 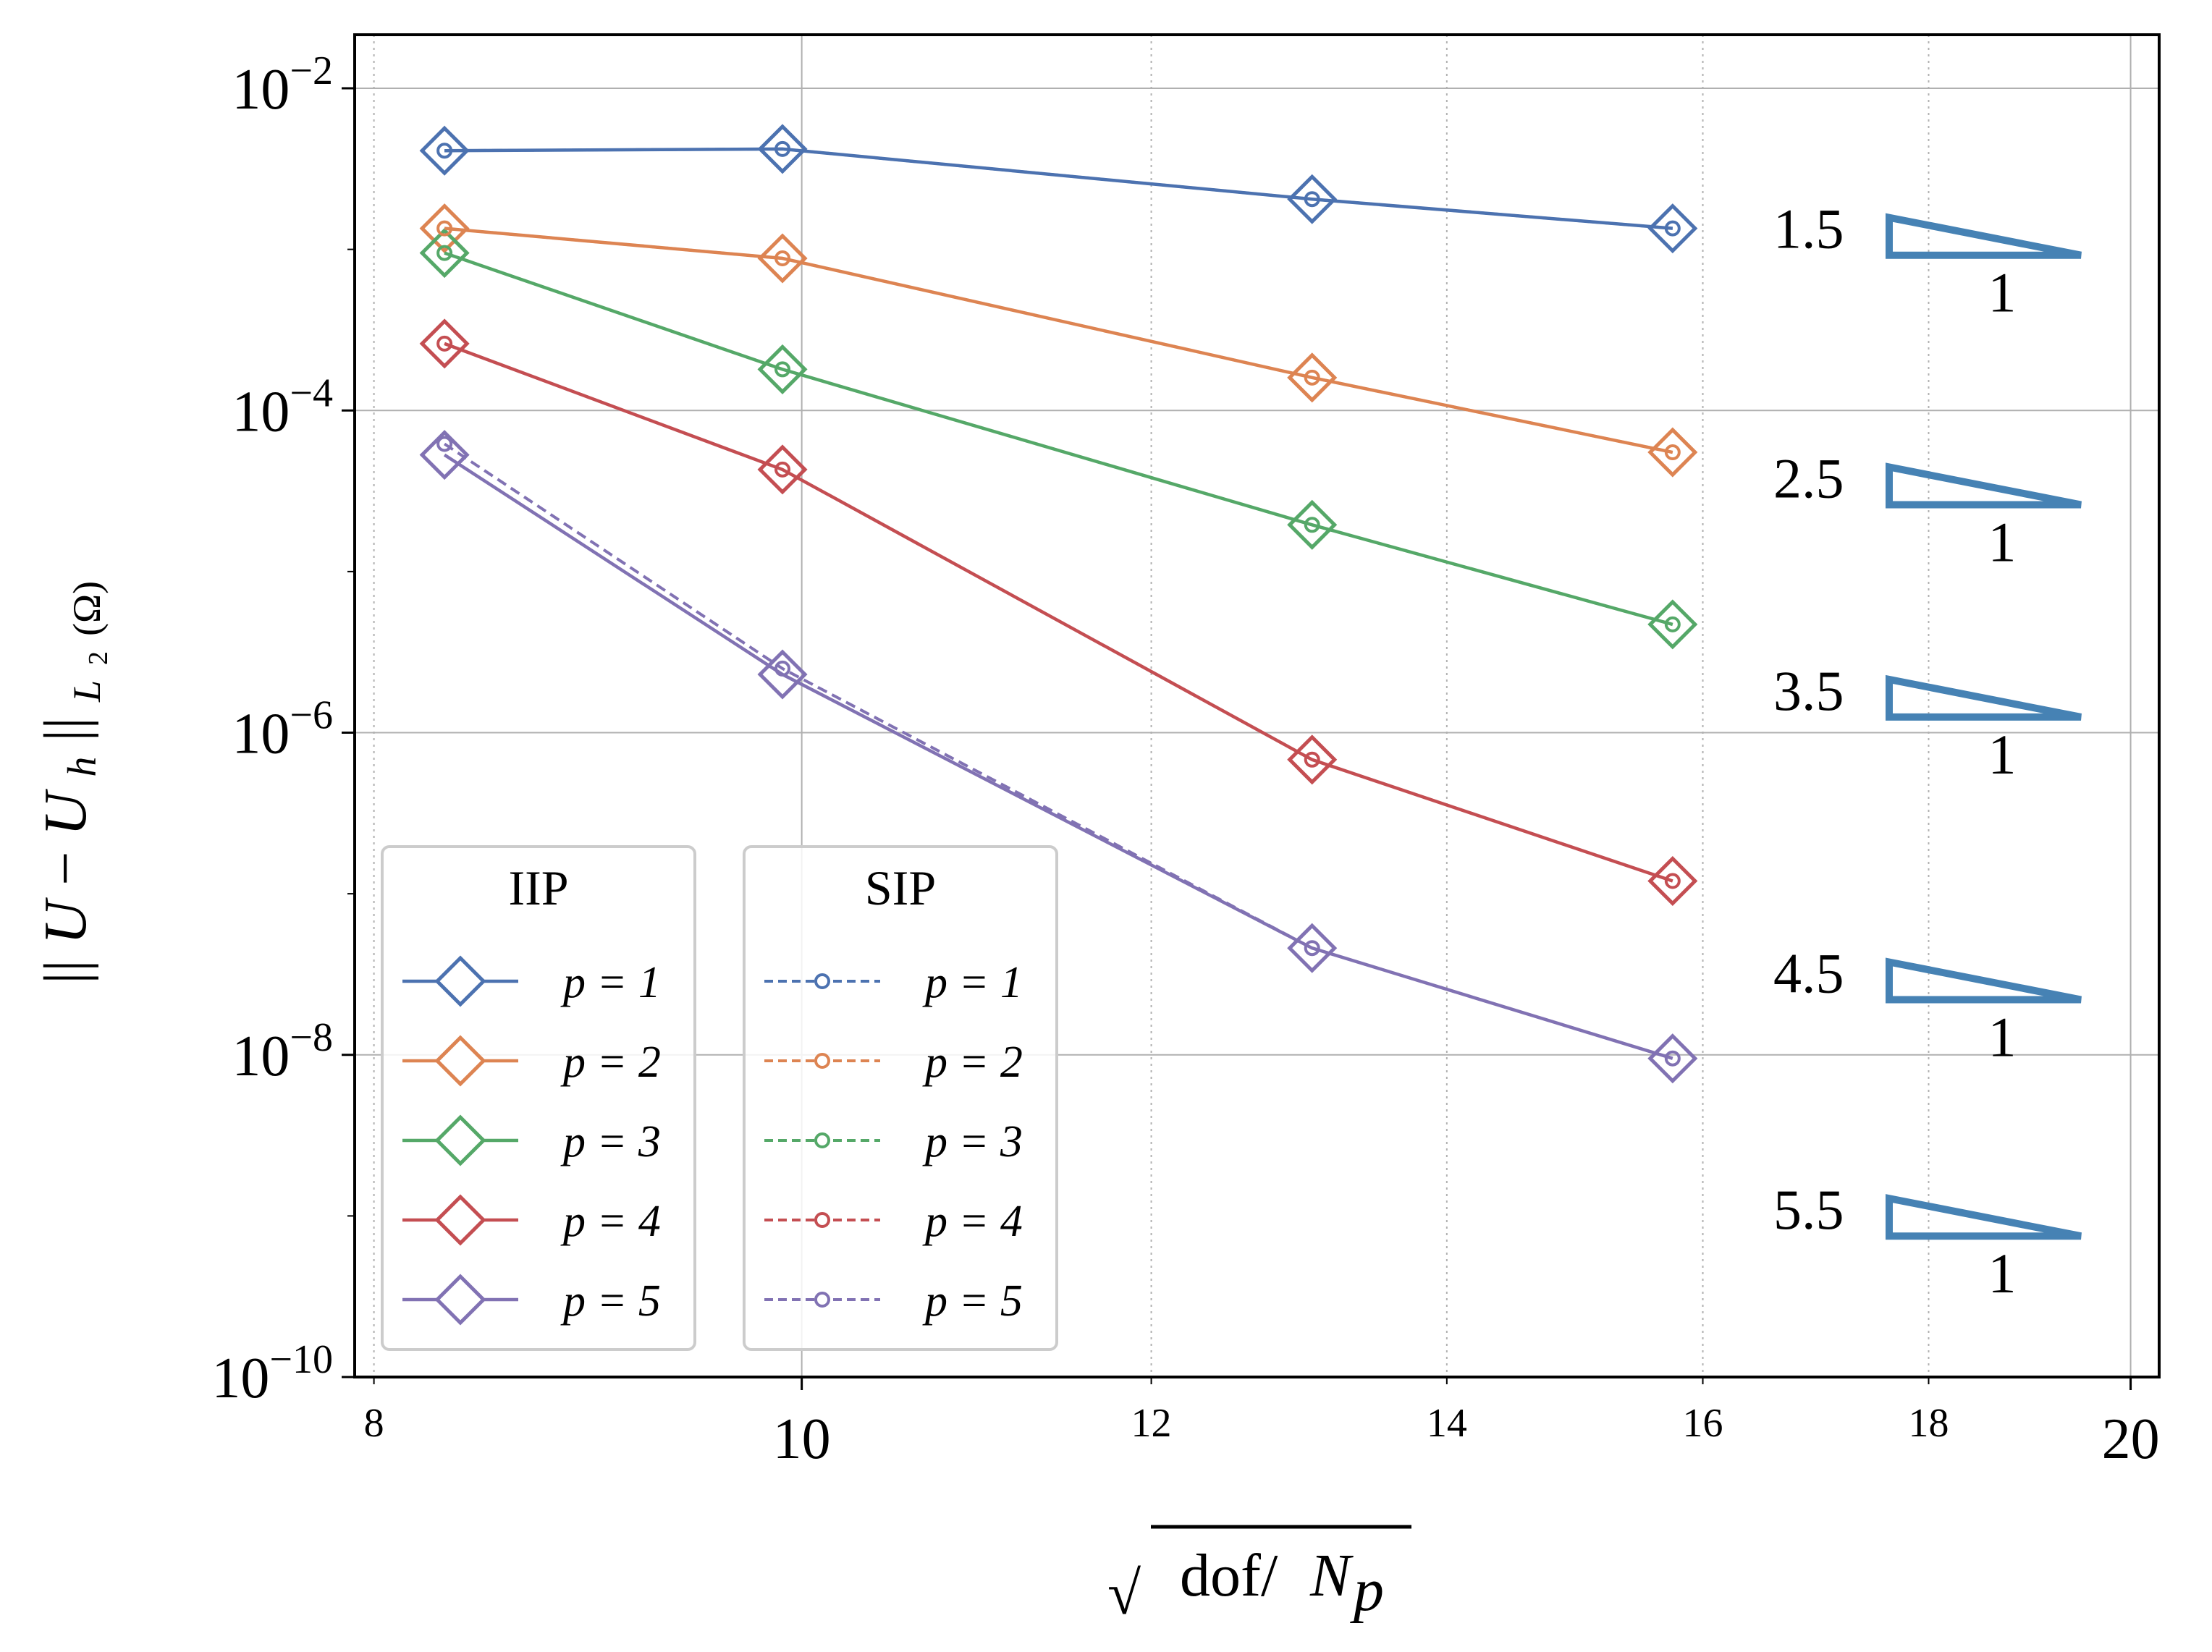 I want to click on y-axis-label: || U − U h || L 2 (Ω), so click(x=77, y=782).